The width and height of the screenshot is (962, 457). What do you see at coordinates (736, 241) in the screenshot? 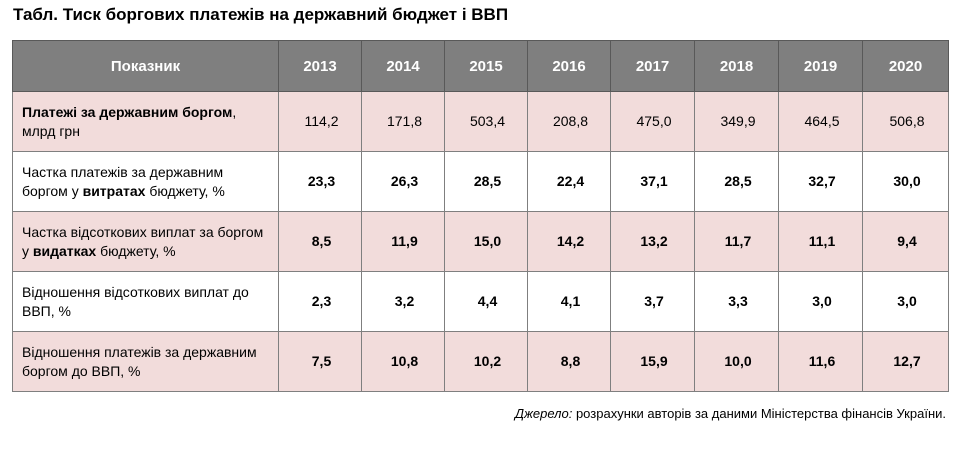
I see `value-cell: 11,7` at bounding box center [736, 241].